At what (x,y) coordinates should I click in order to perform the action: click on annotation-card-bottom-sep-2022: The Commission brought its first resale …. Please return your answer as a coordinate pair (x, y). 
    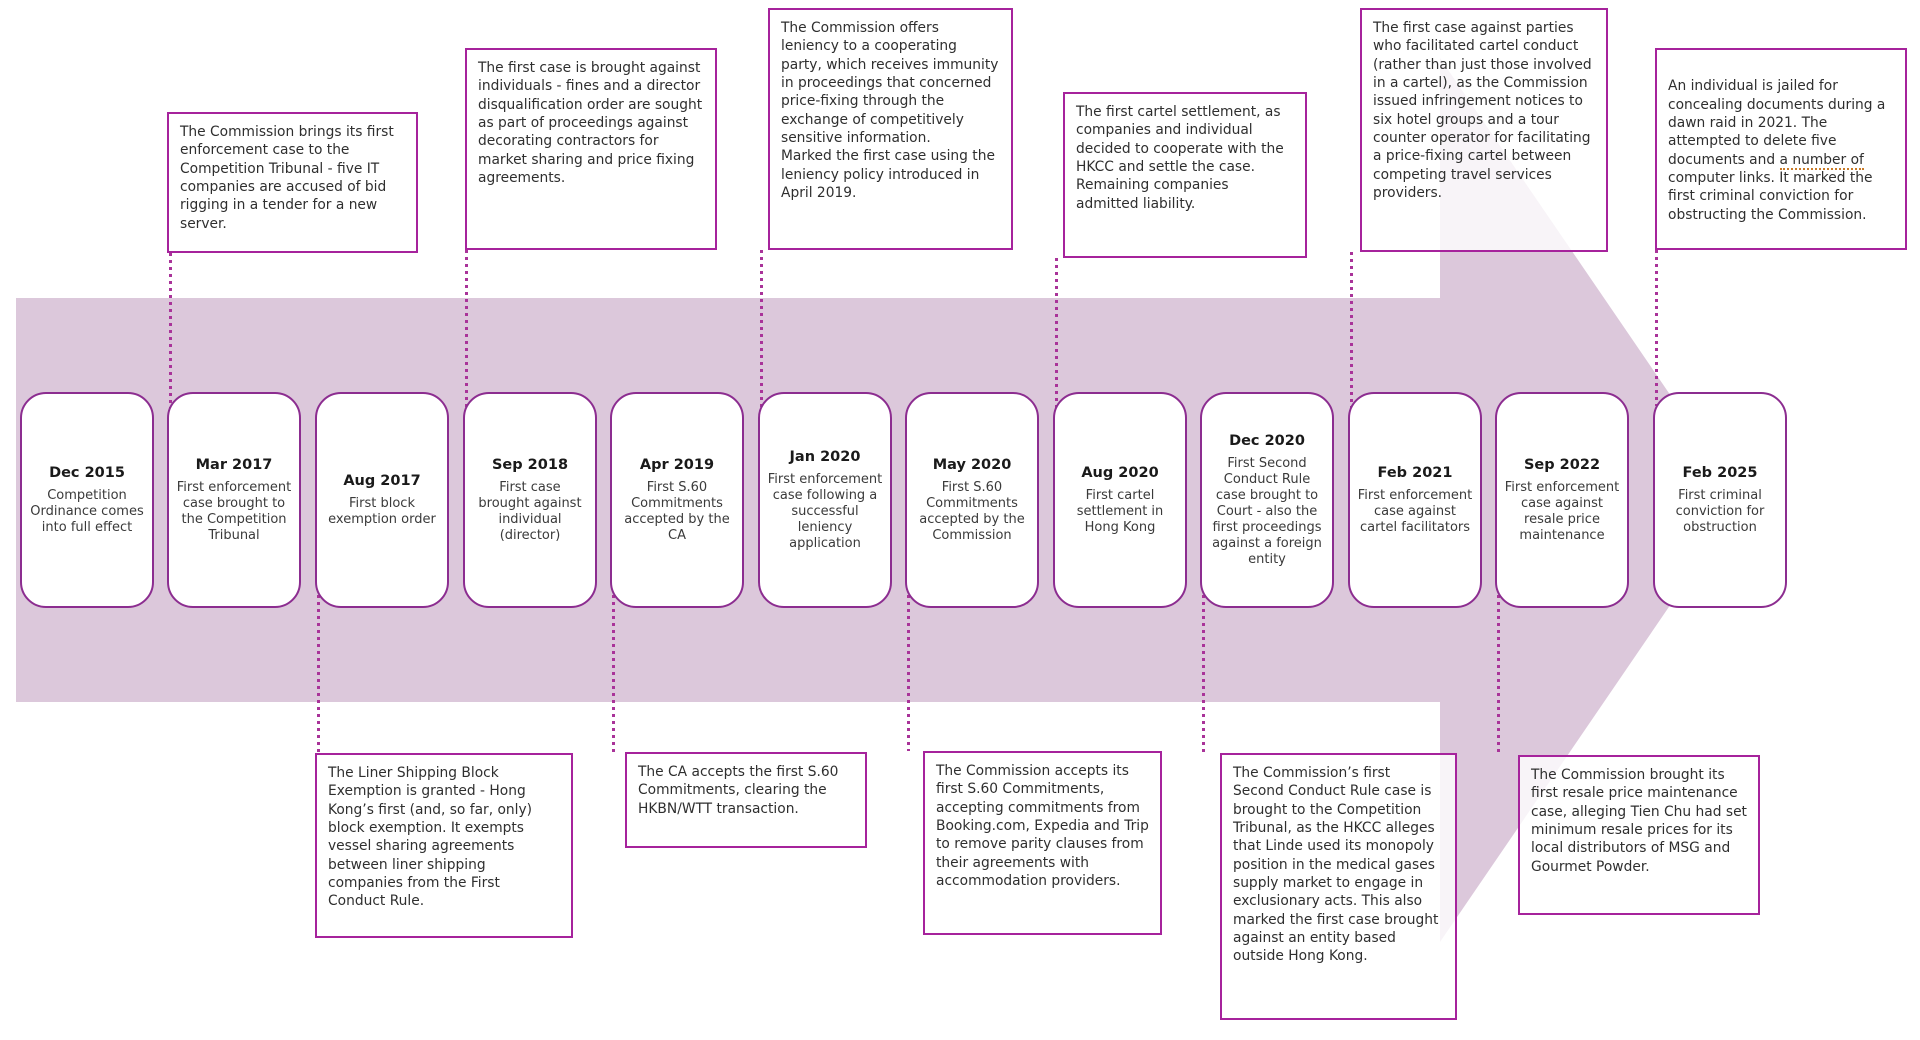
    Looking at the image, I should click on (1639, 835).